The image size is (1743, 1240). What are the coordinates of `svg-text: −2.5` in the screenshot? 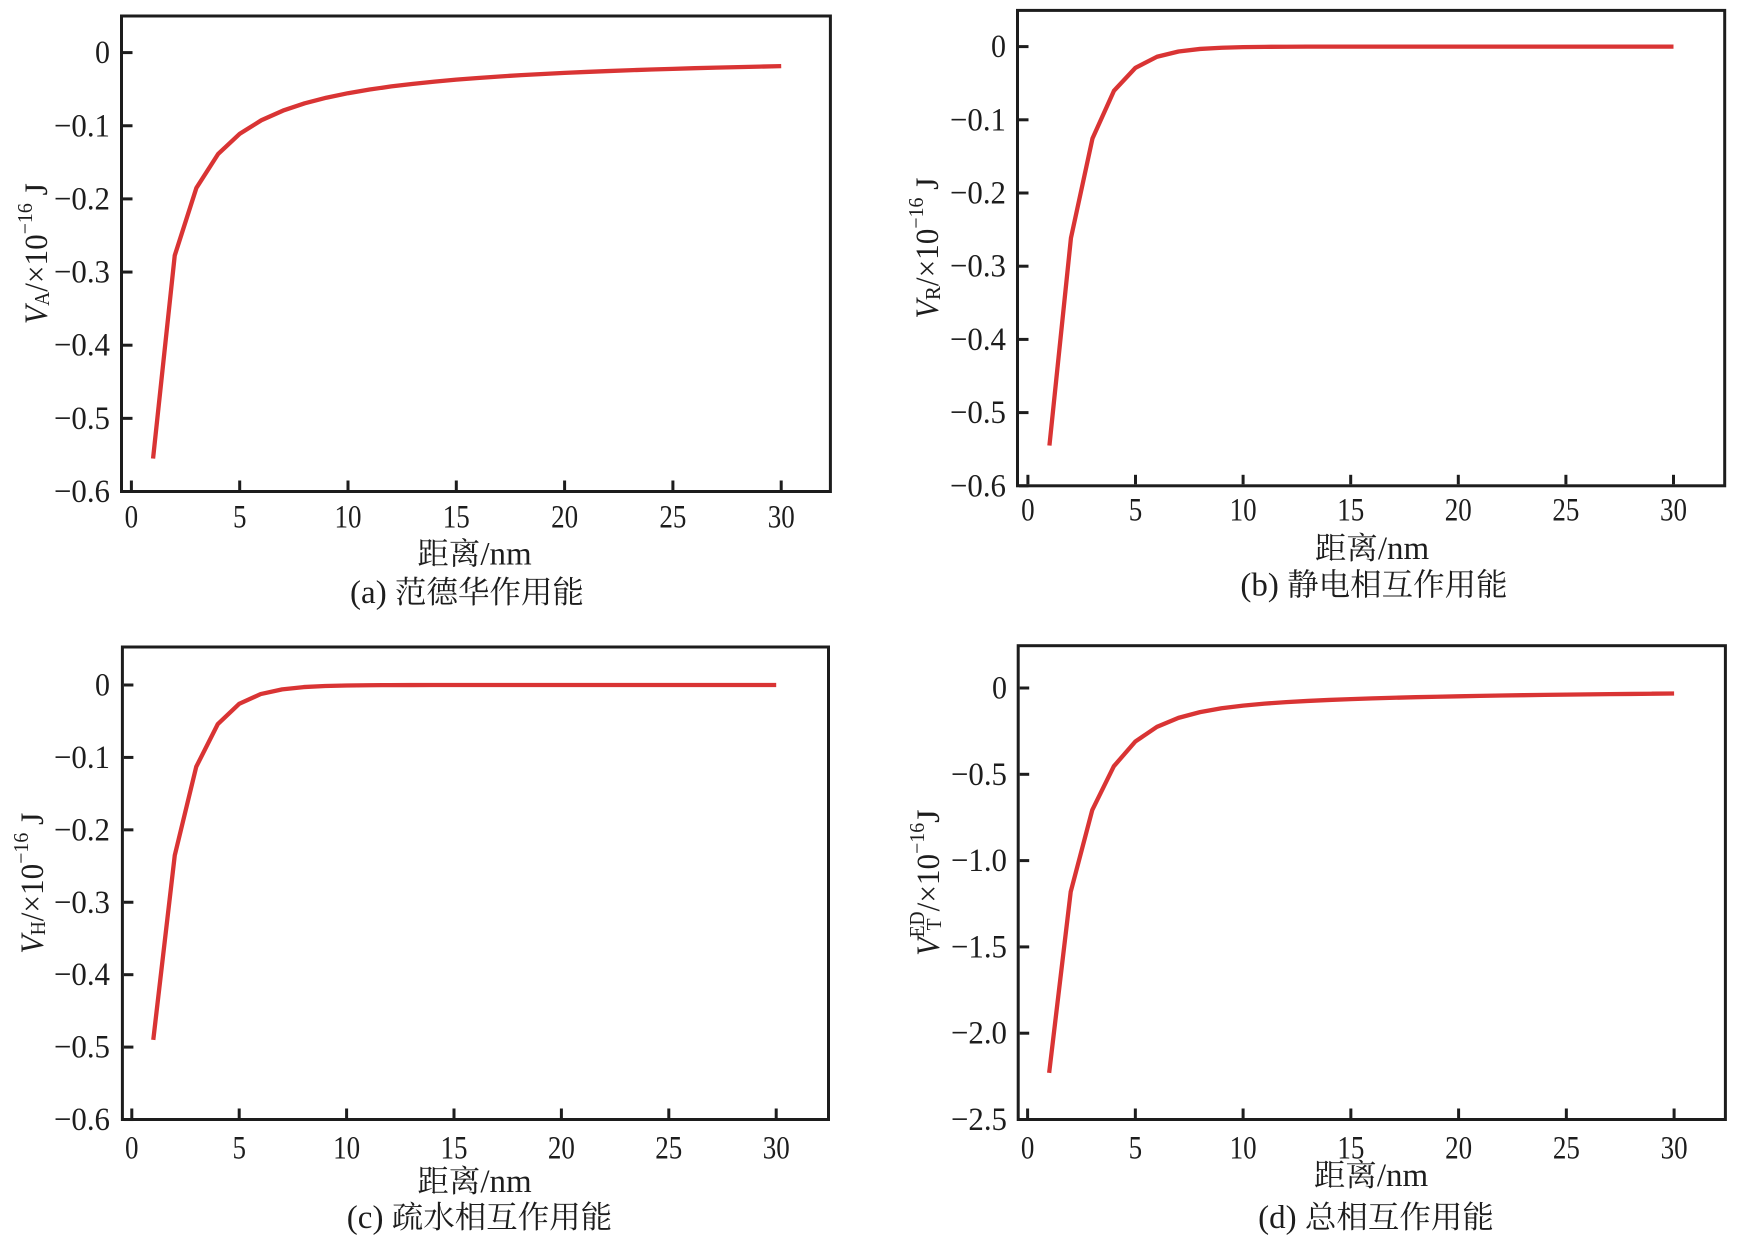 It's located at (979, 1120).